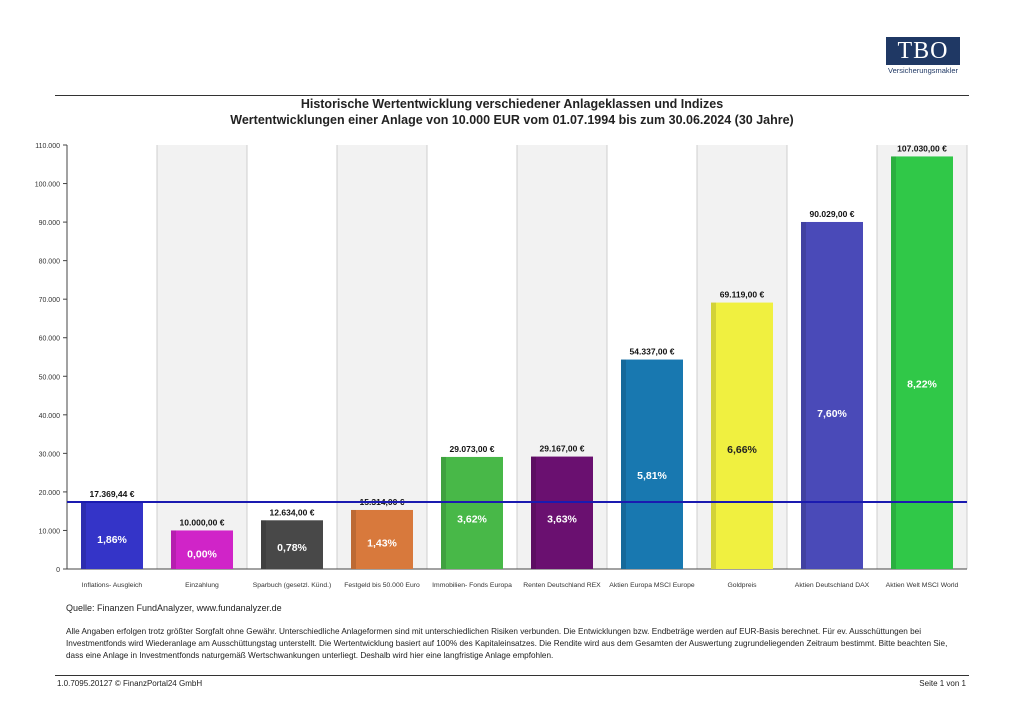 The image size is (1024, 724). I want to click on y-tick-label: 90.000, so click(50, 223).